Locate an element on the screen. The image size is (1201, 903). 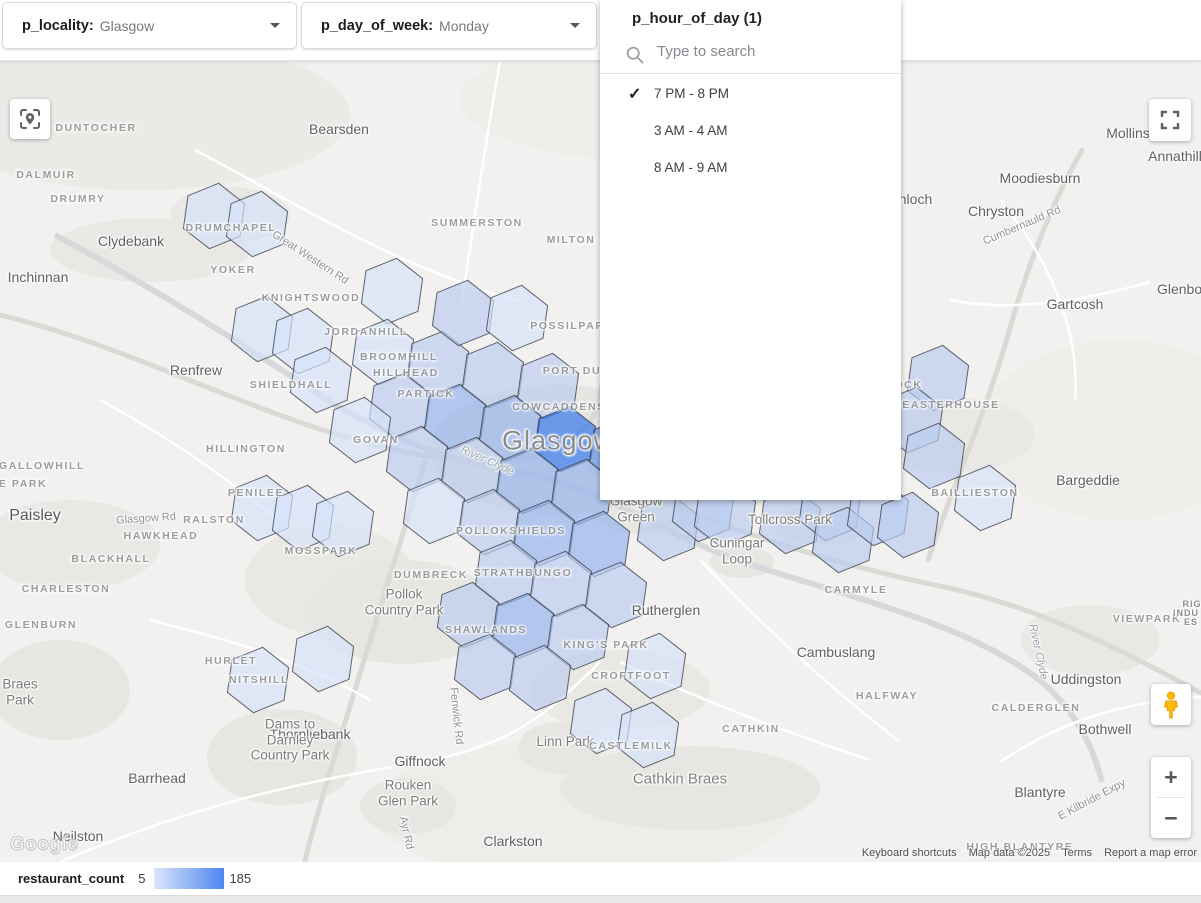
zoom-control: + − is located at coordinates (1171, 797).